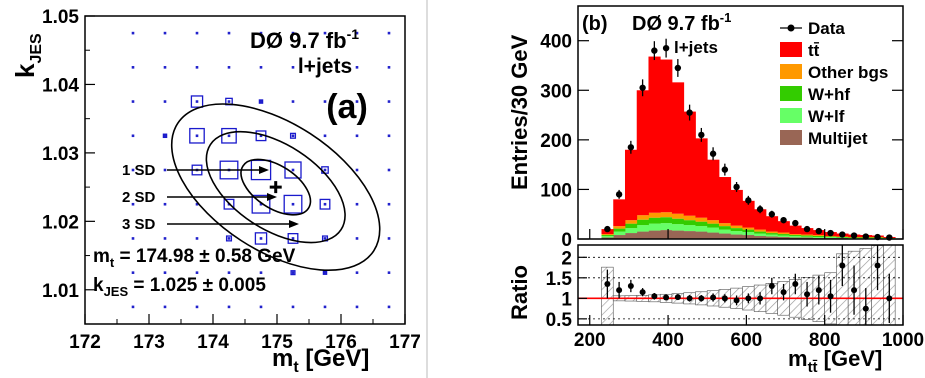  I want to click on legend-data-marker, so click(791, 28).